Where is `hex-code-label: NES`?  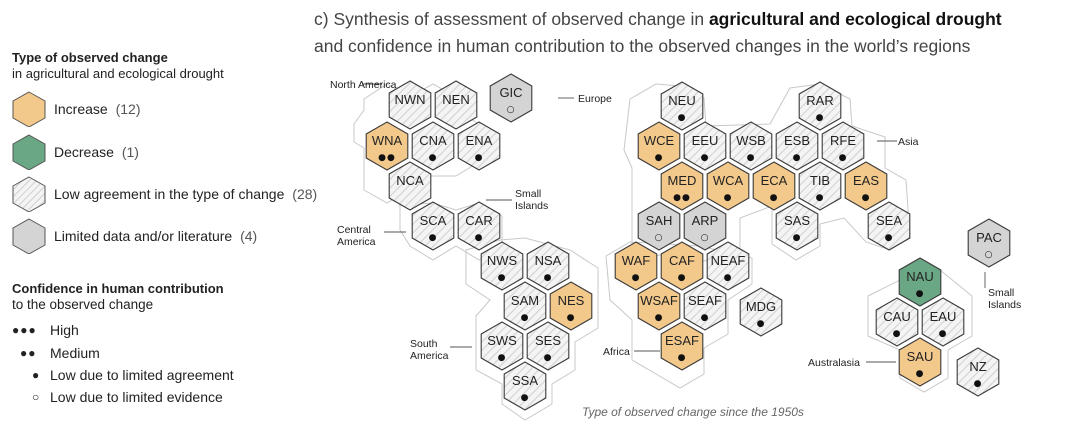
hex-code-label: NES is located at coordinates (571, 300).